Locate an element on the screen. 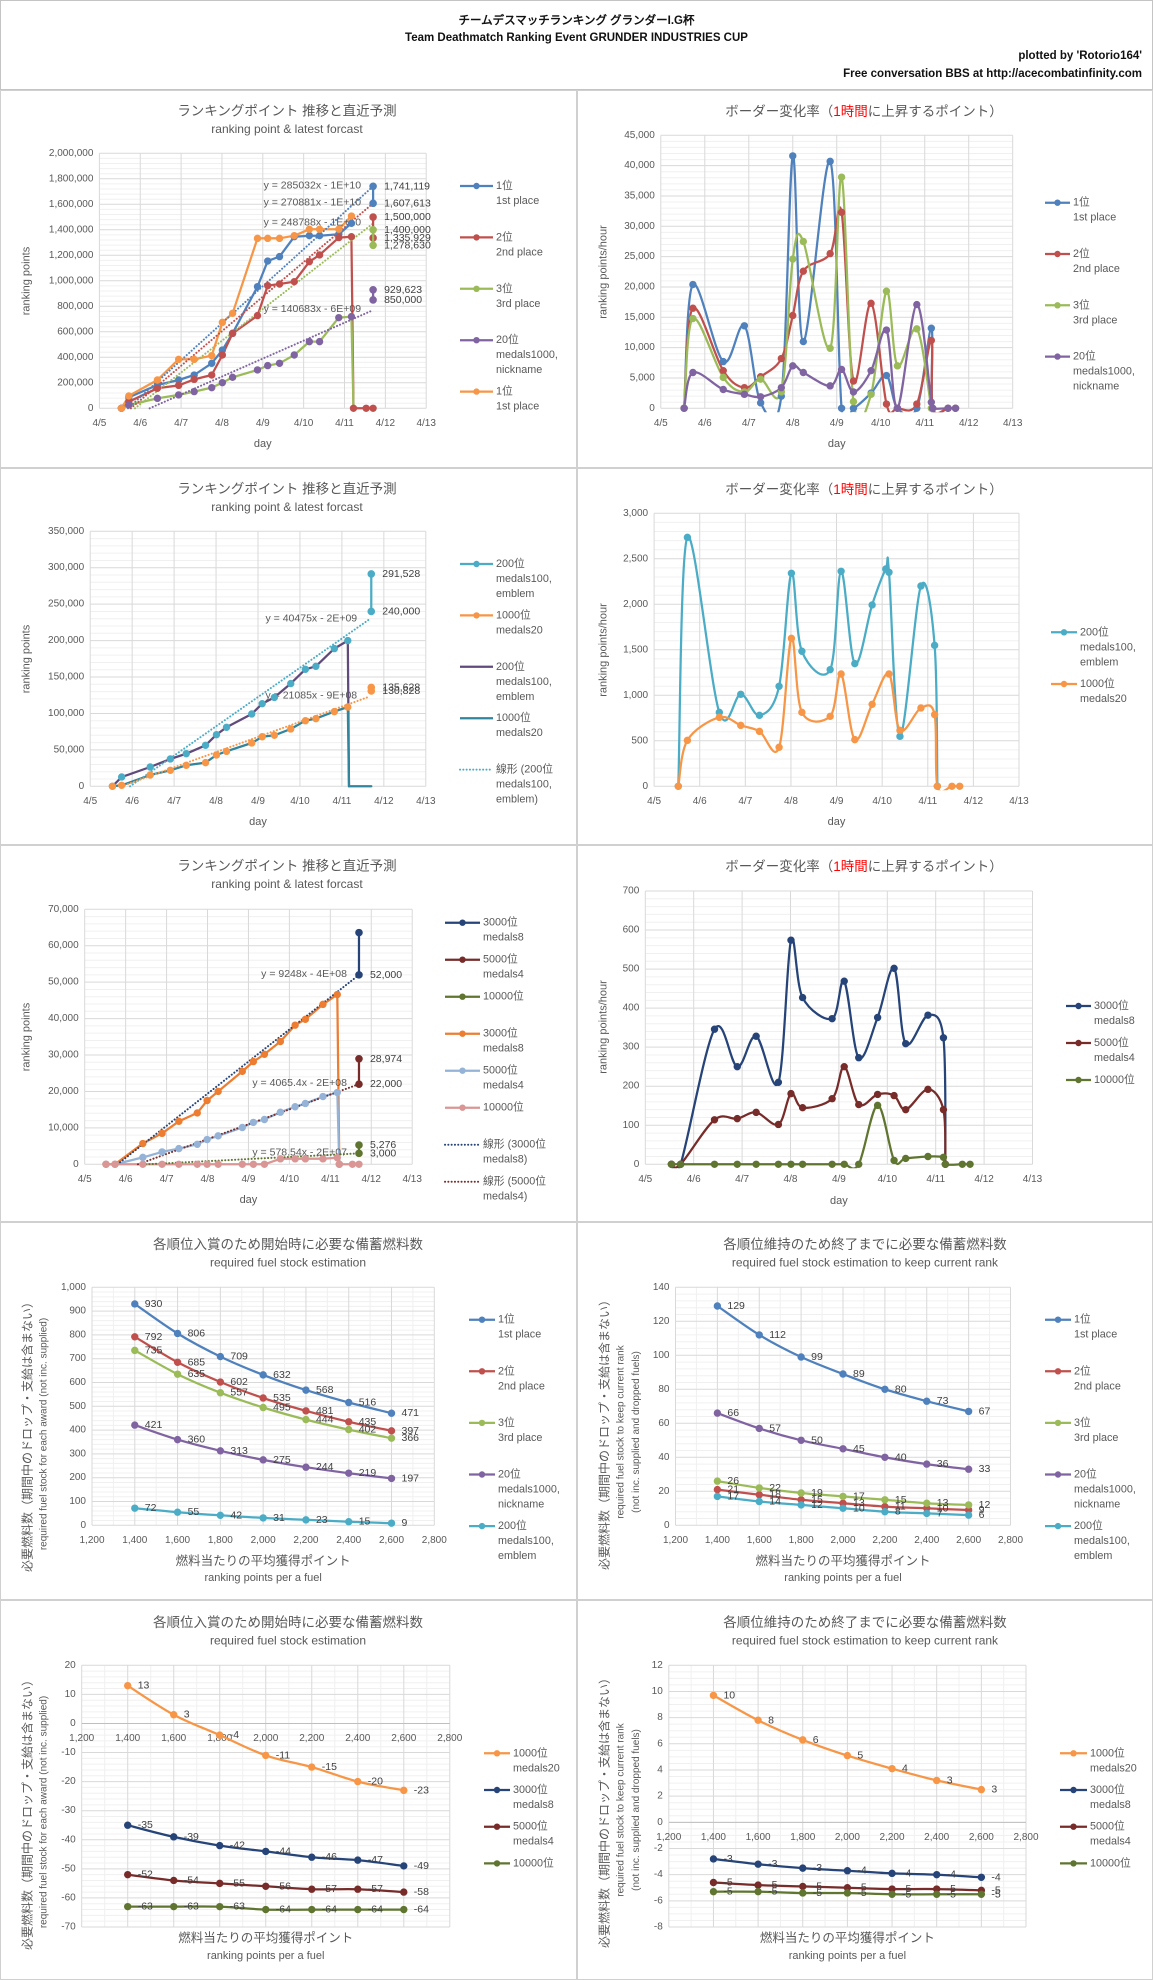 This screenshot has height=1980, width=1153. forecast-label: 1,278,630 is located at coordinates (407, 245).